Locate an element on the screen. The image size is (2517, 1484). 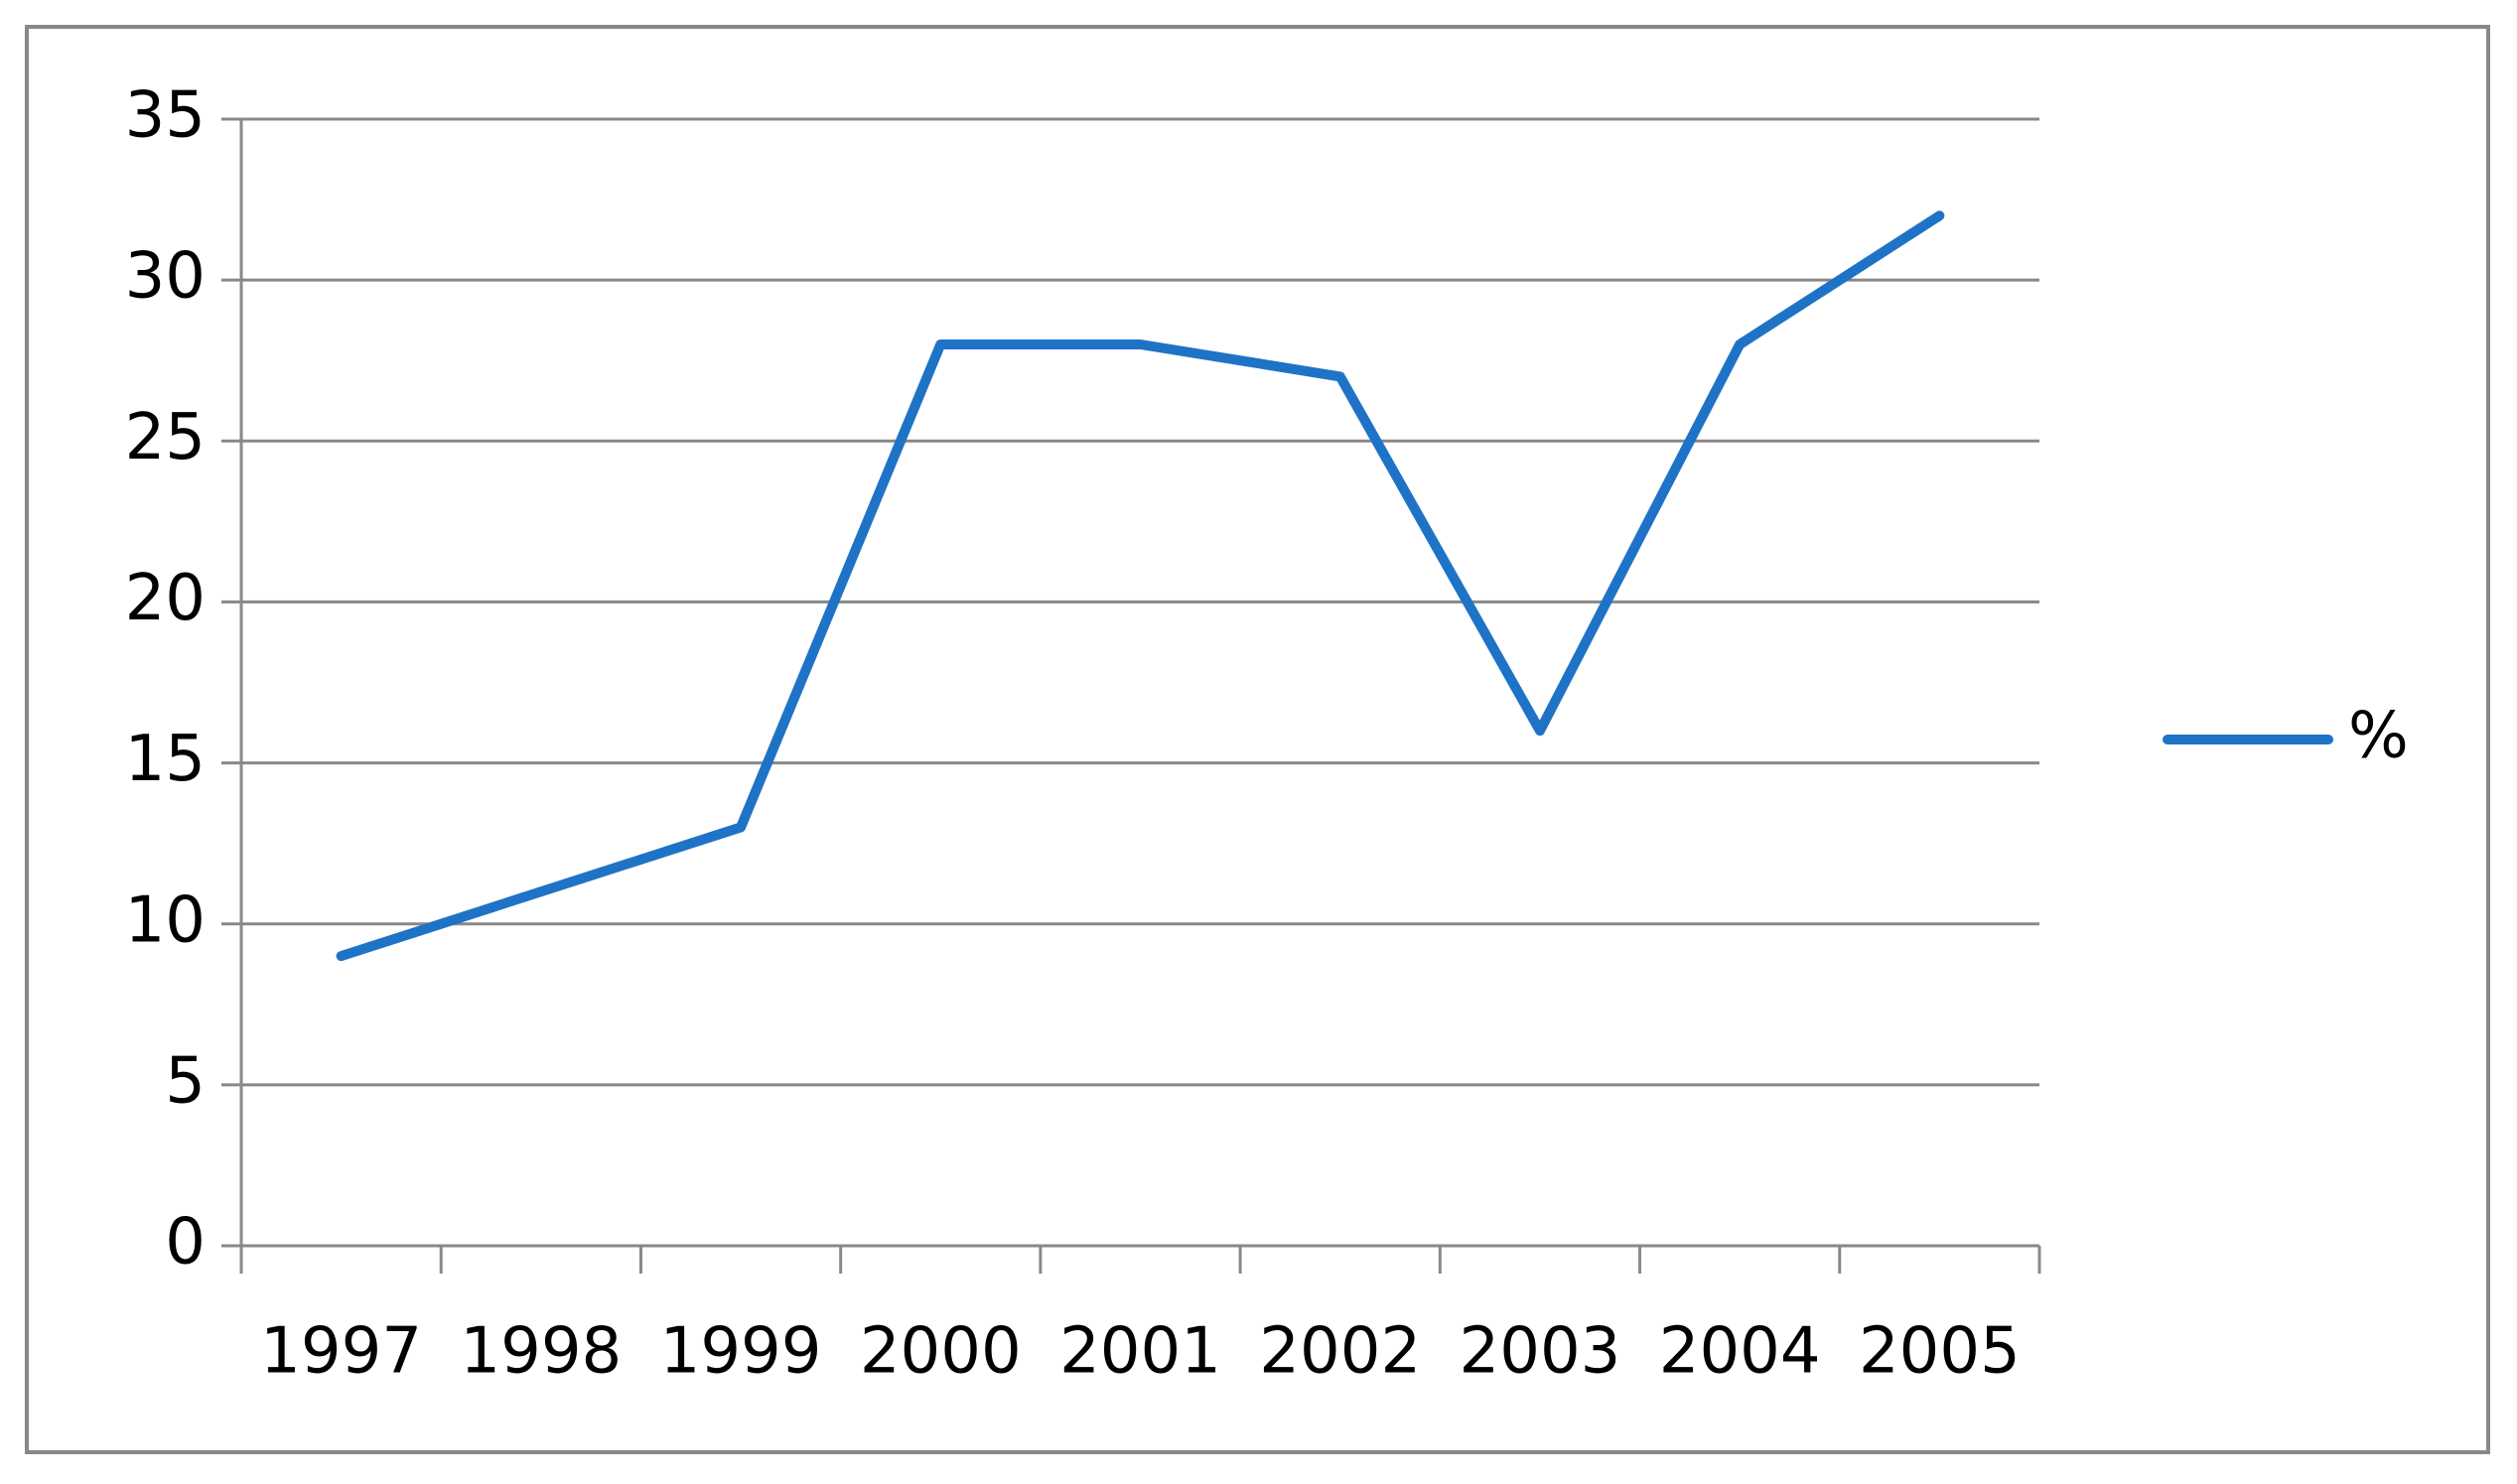
y-tick-label: 25 is located at coordinates (165, 437).